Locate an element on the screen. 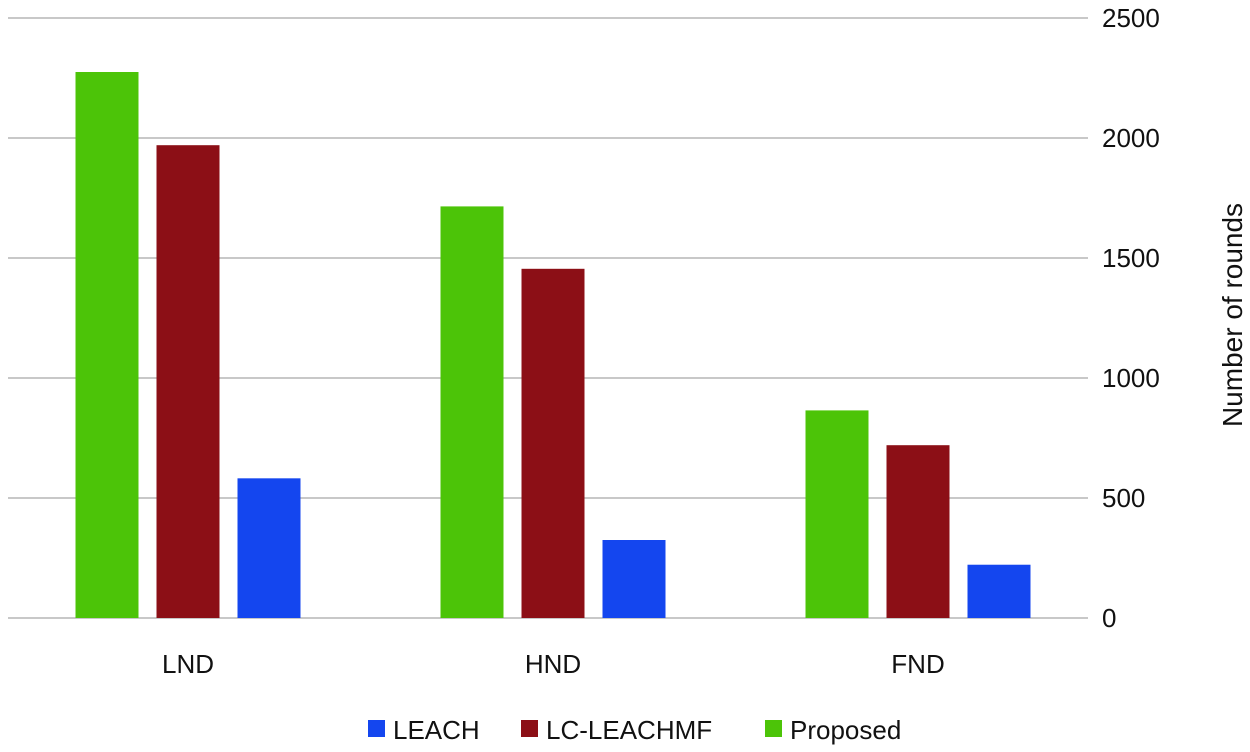  y-tick-label: 1500 is located at coordinates (1131, 258).